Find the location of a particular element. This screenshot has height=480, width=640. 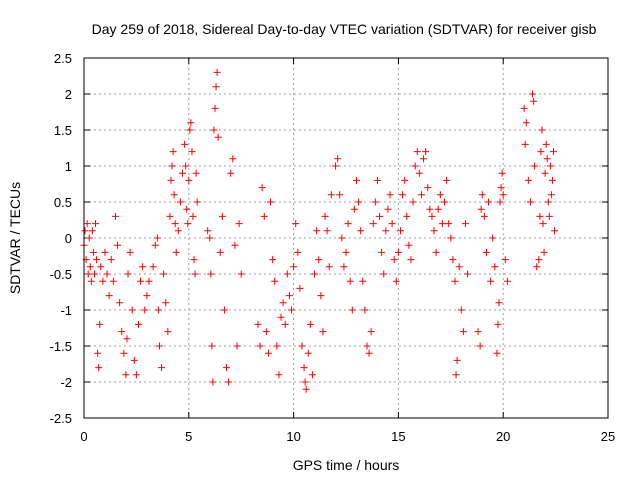

y-tick-label: 2.5 is located at coordinates (63, 58).